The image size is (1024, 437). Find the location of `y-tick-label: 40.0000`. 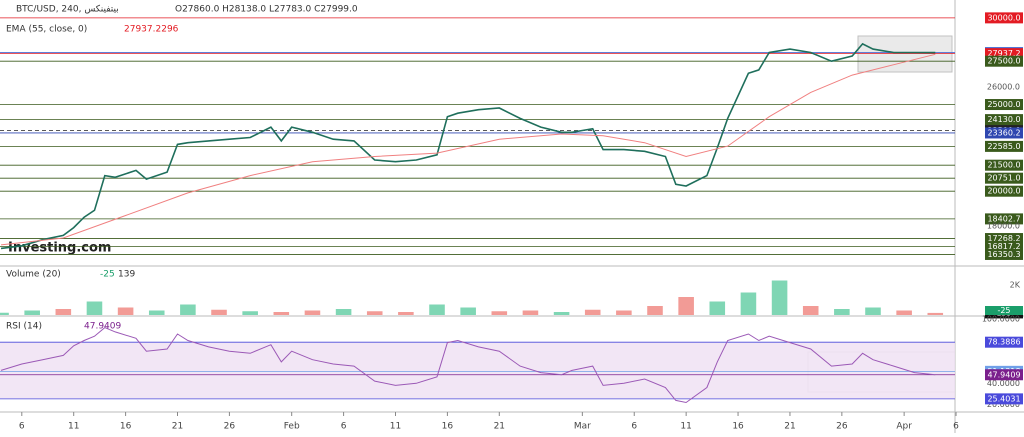

y-tick-label: 40.0000 is located at coordinates (1003, 383).